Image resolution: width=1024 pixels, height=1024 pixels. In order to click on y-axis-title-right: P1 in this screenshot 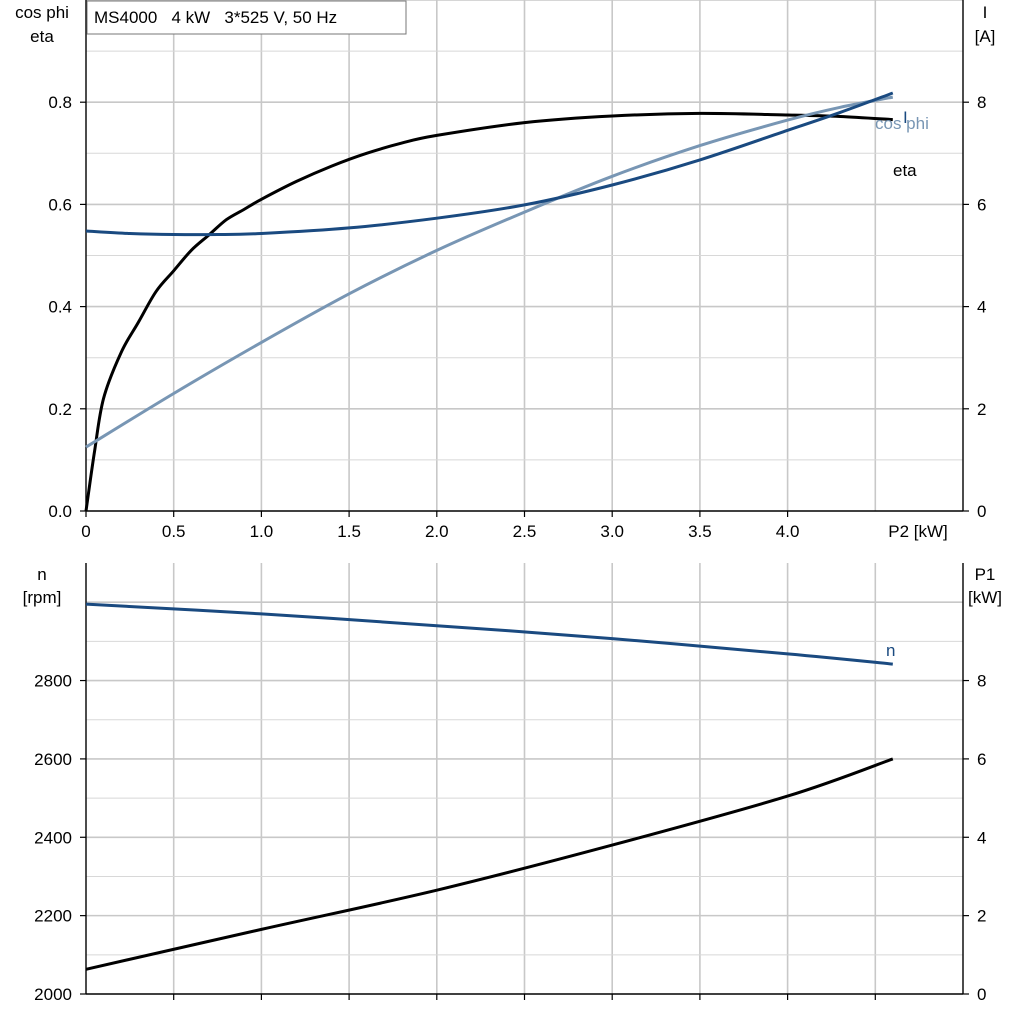, I will do `click(985, 574)`.